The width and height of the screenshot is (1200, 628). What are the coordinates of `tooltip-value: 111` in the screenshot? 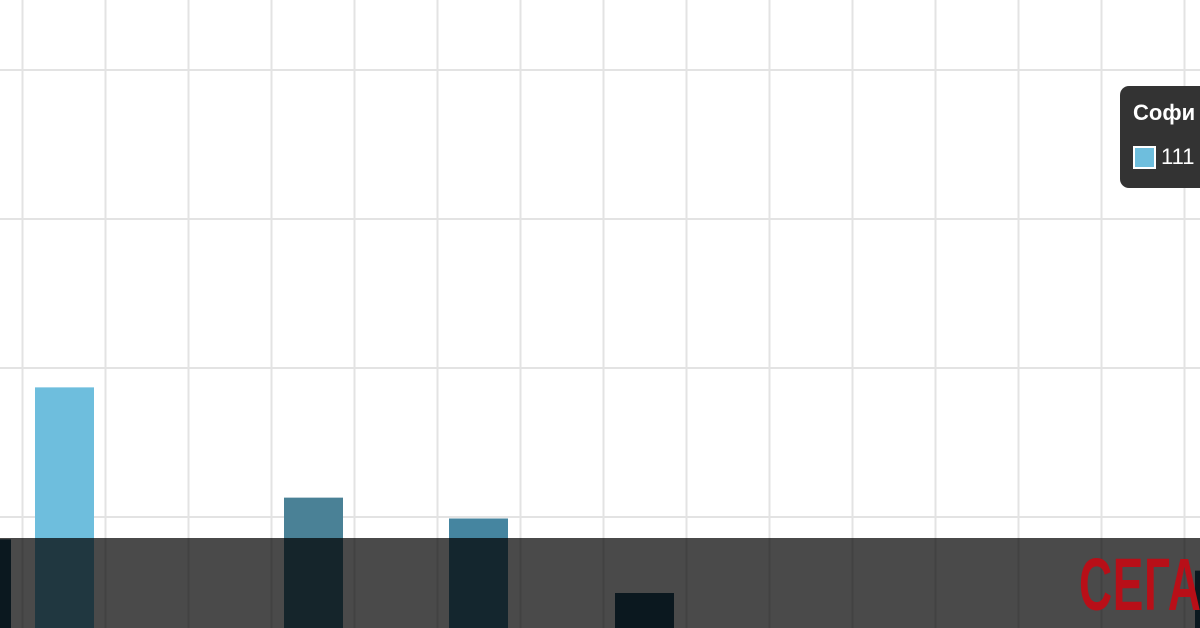 It's located at (1178, 156).